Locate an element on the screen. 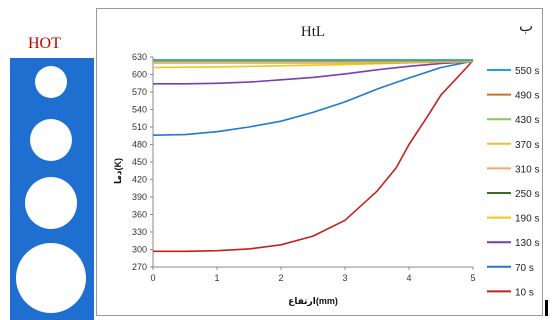 This screenshot has width=553, height=320. y-axis-label: دما(K) is located at coordinates (118, 171).